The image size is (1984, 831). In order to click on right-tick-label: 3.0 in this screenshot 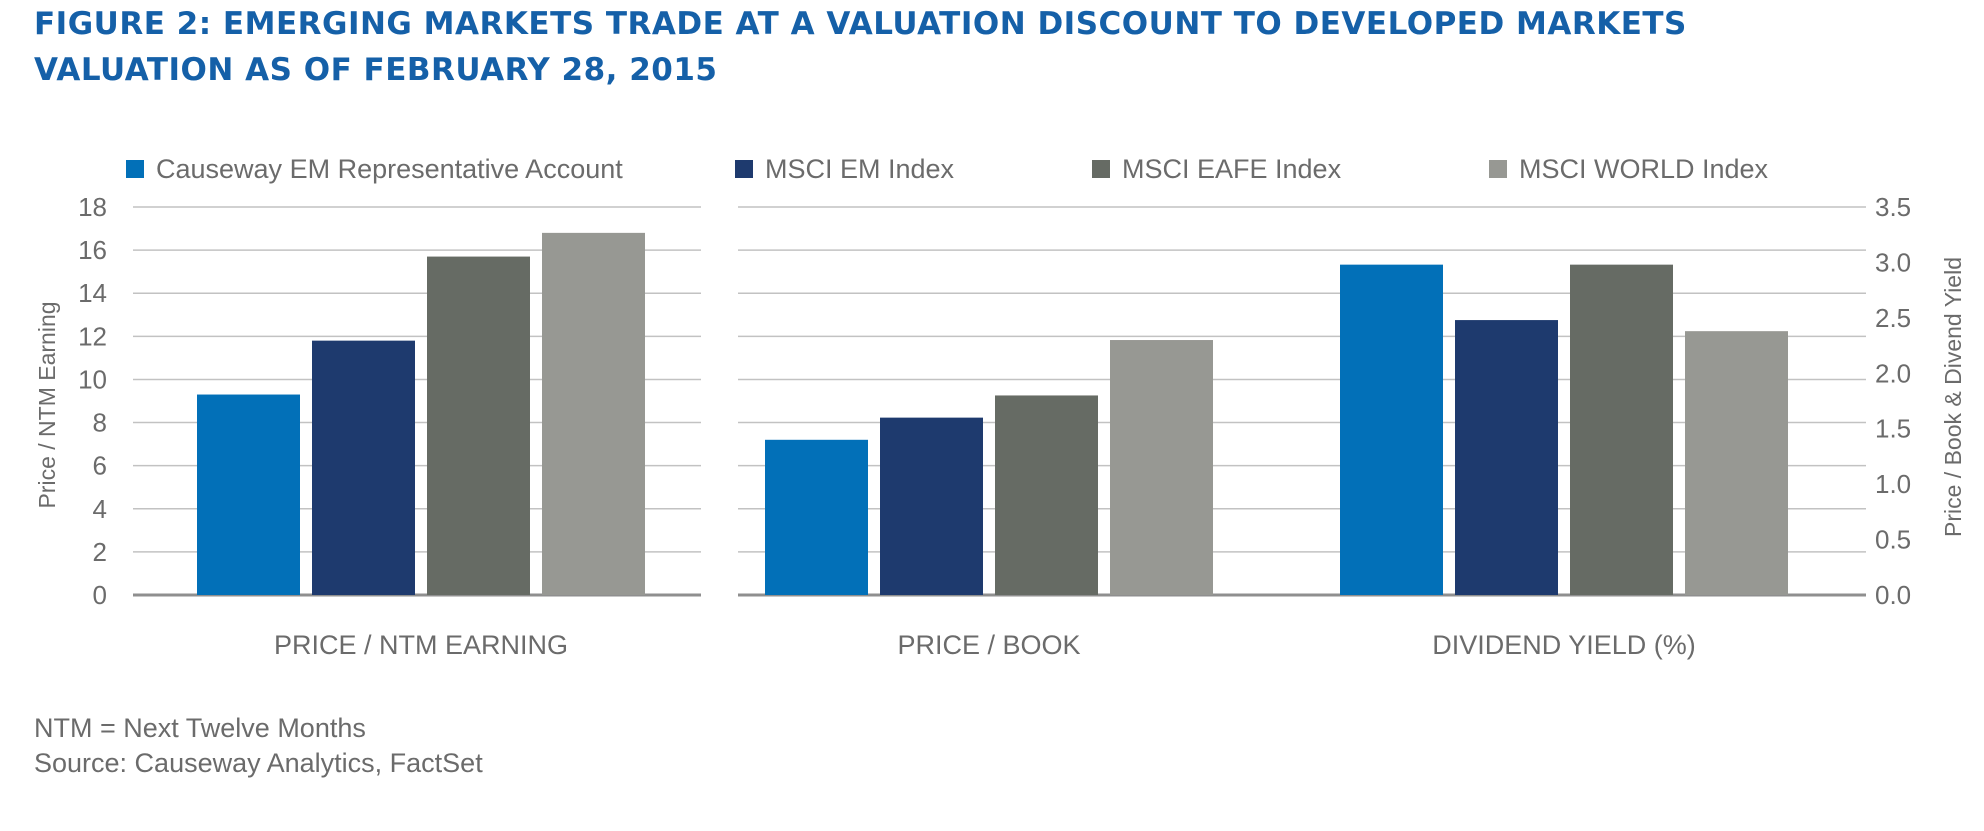, I will do `click(1893, 262)`.